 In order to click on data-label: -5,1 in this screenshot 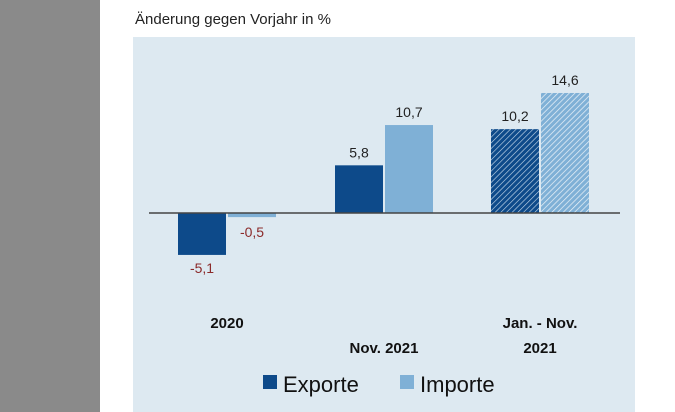, I will do `click(202, 268)`.